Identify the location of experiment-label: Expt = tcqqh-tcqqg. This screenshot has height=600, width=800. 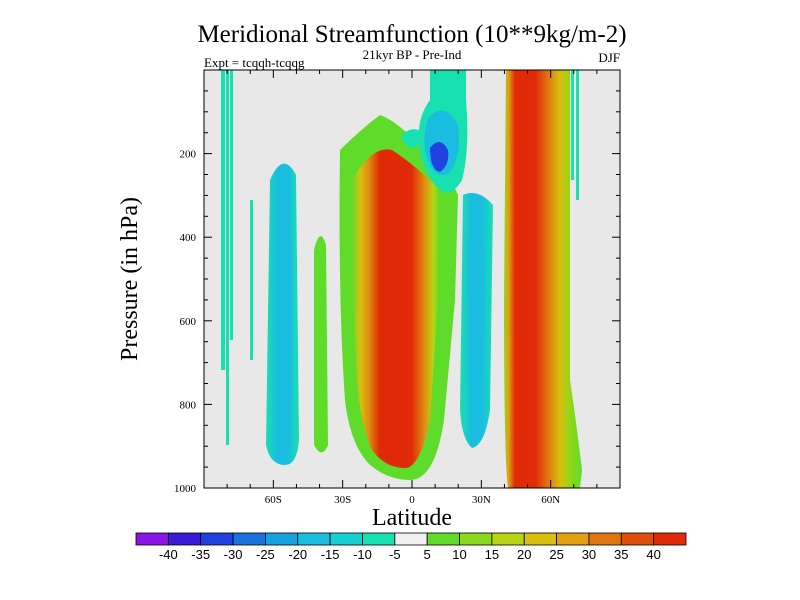
(254, 62).